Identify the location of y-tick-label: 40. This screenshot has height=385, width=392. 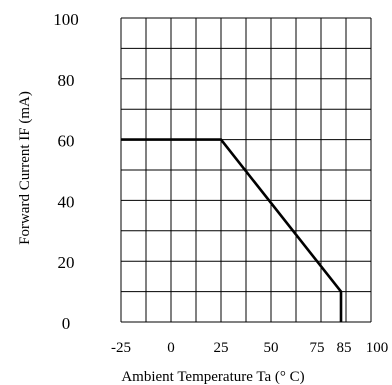
(66, 201).